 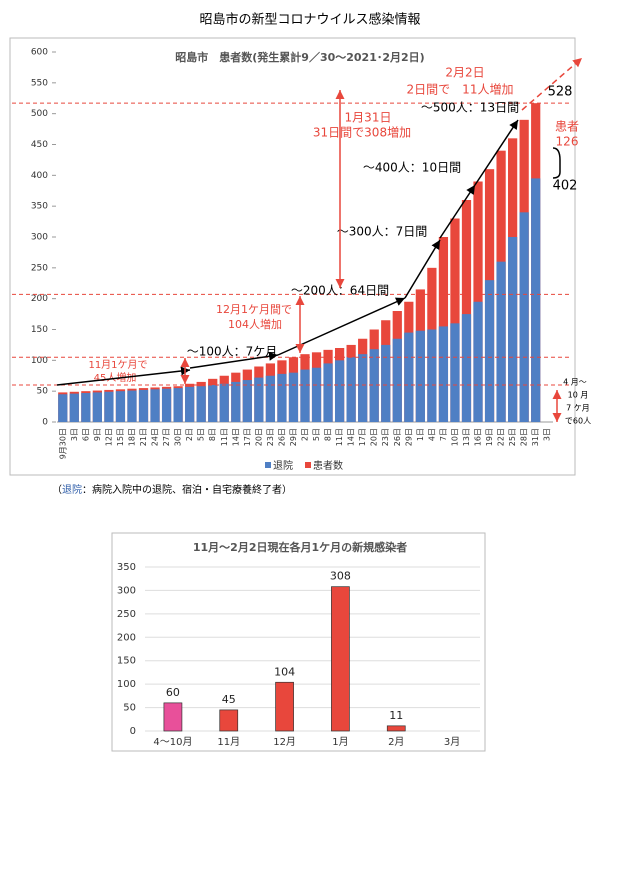 What do you see at coordinates (470, 108) in the screenshot?
I see `annotation: ～500人：13日間` at bounding box center [470, 108].